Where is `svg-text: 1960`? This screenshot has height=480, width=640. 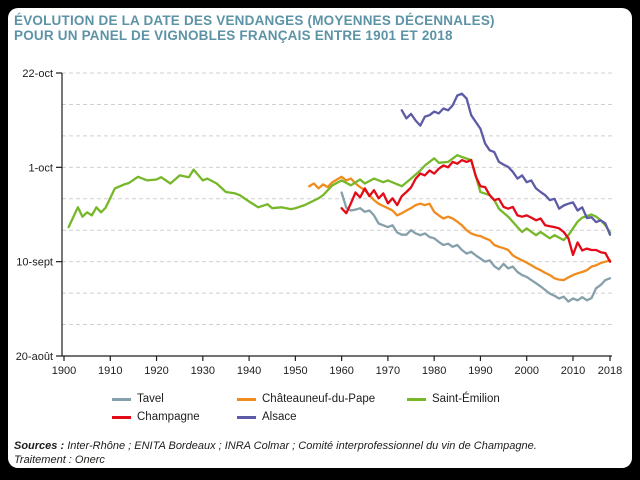 svg-text: 1960 is located at coordinates (341, 371).